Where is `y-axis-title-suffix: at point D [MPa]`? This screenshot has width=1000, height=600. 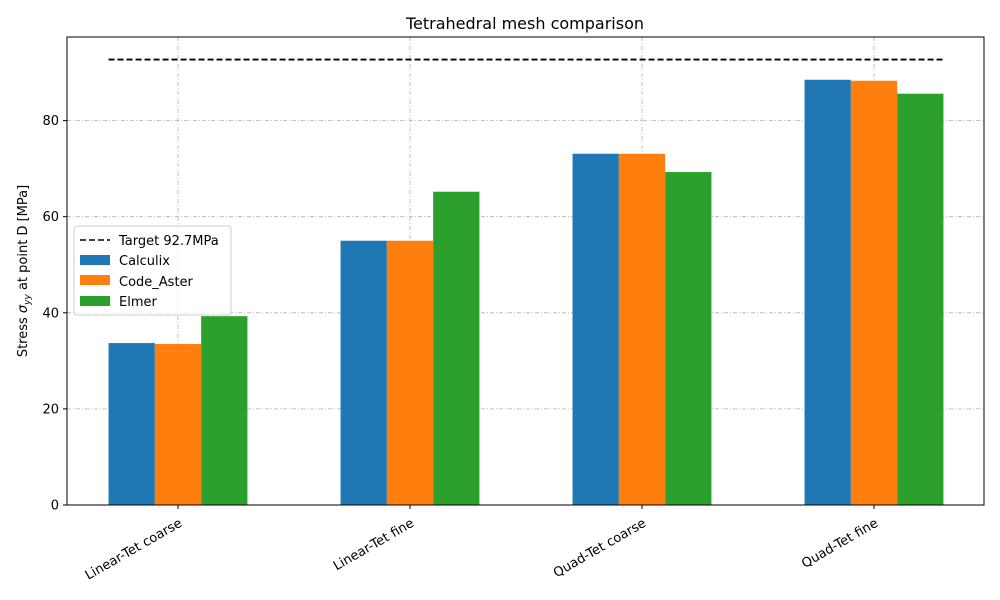
y-axis-title-suffix: at point D [MPa] is located at coordinates (23, 239).